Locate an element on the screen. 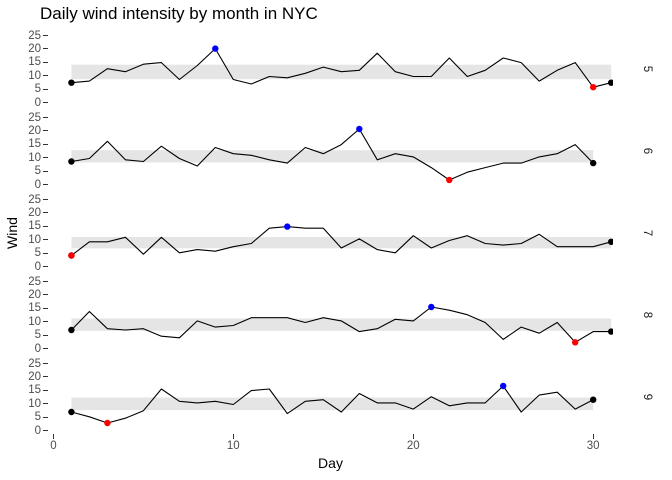  x-tick-label: 30 is located at coordinates (593, 446).